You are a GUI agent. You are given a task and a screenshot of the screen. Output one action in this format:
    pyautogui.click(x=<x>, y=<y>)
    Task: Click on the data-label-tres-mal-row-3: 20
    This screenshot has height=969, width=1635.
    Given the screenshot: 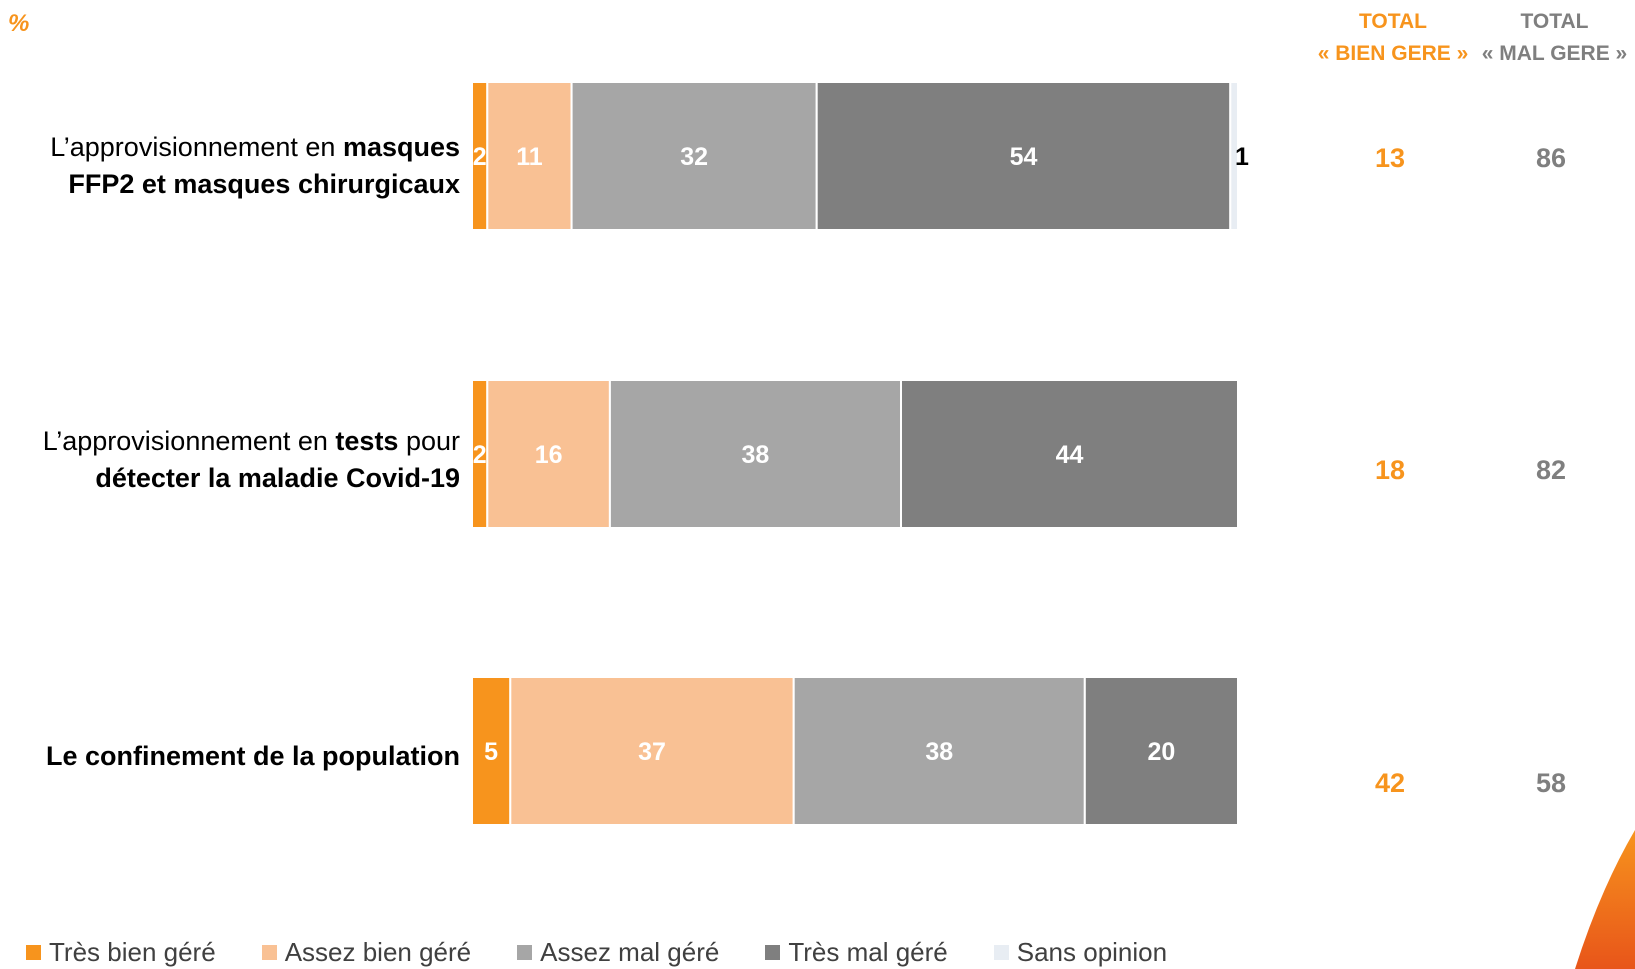 What is the action you would take?
    pyautogui.click(x=1161, y=752)
    